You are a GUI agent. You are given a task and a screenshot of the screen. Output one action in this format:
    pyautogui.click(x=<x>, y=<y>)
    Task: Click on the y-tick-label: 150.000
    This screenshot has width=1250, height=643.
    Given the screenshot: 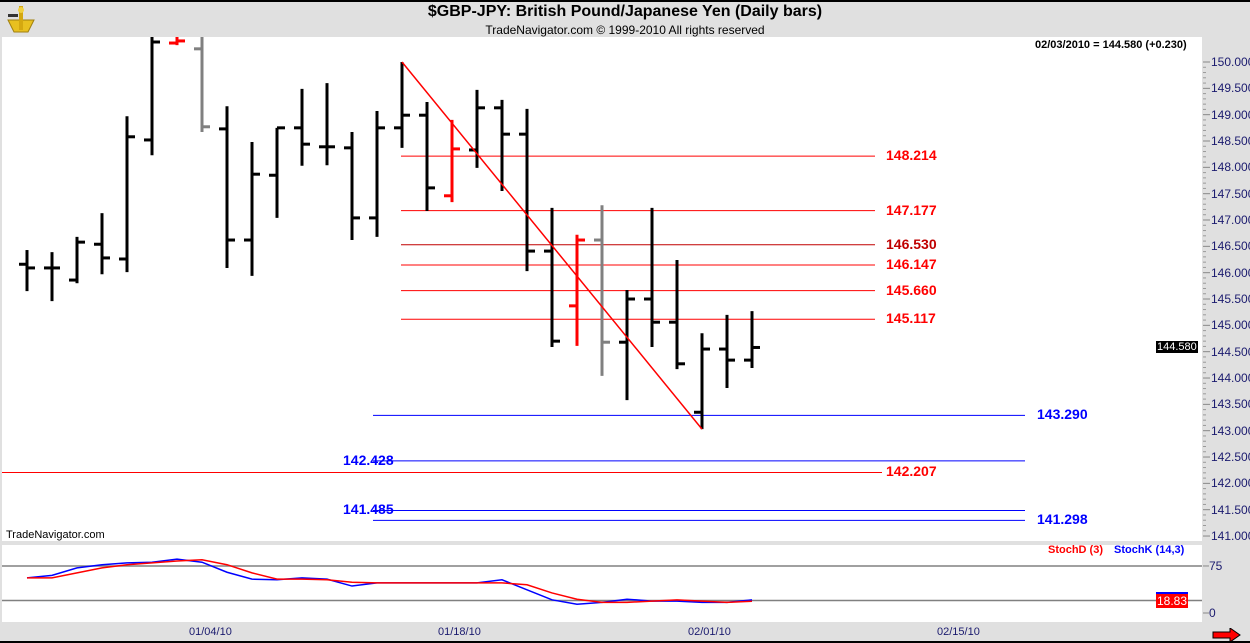 What is the action you would take?
    pyautogui.click(x=1230, y=62)
    